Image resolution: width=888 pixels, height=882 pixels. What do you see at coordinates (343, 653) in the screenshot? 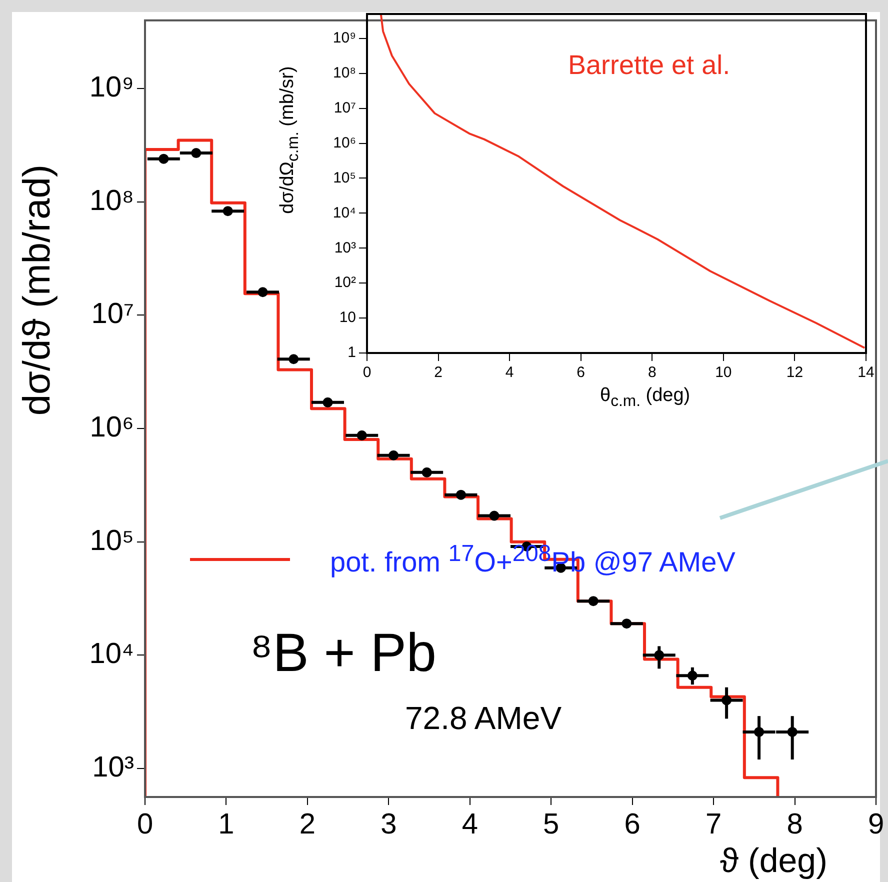
I see `annotation: ⁸B + Pb` at bounding box center [343, 653].